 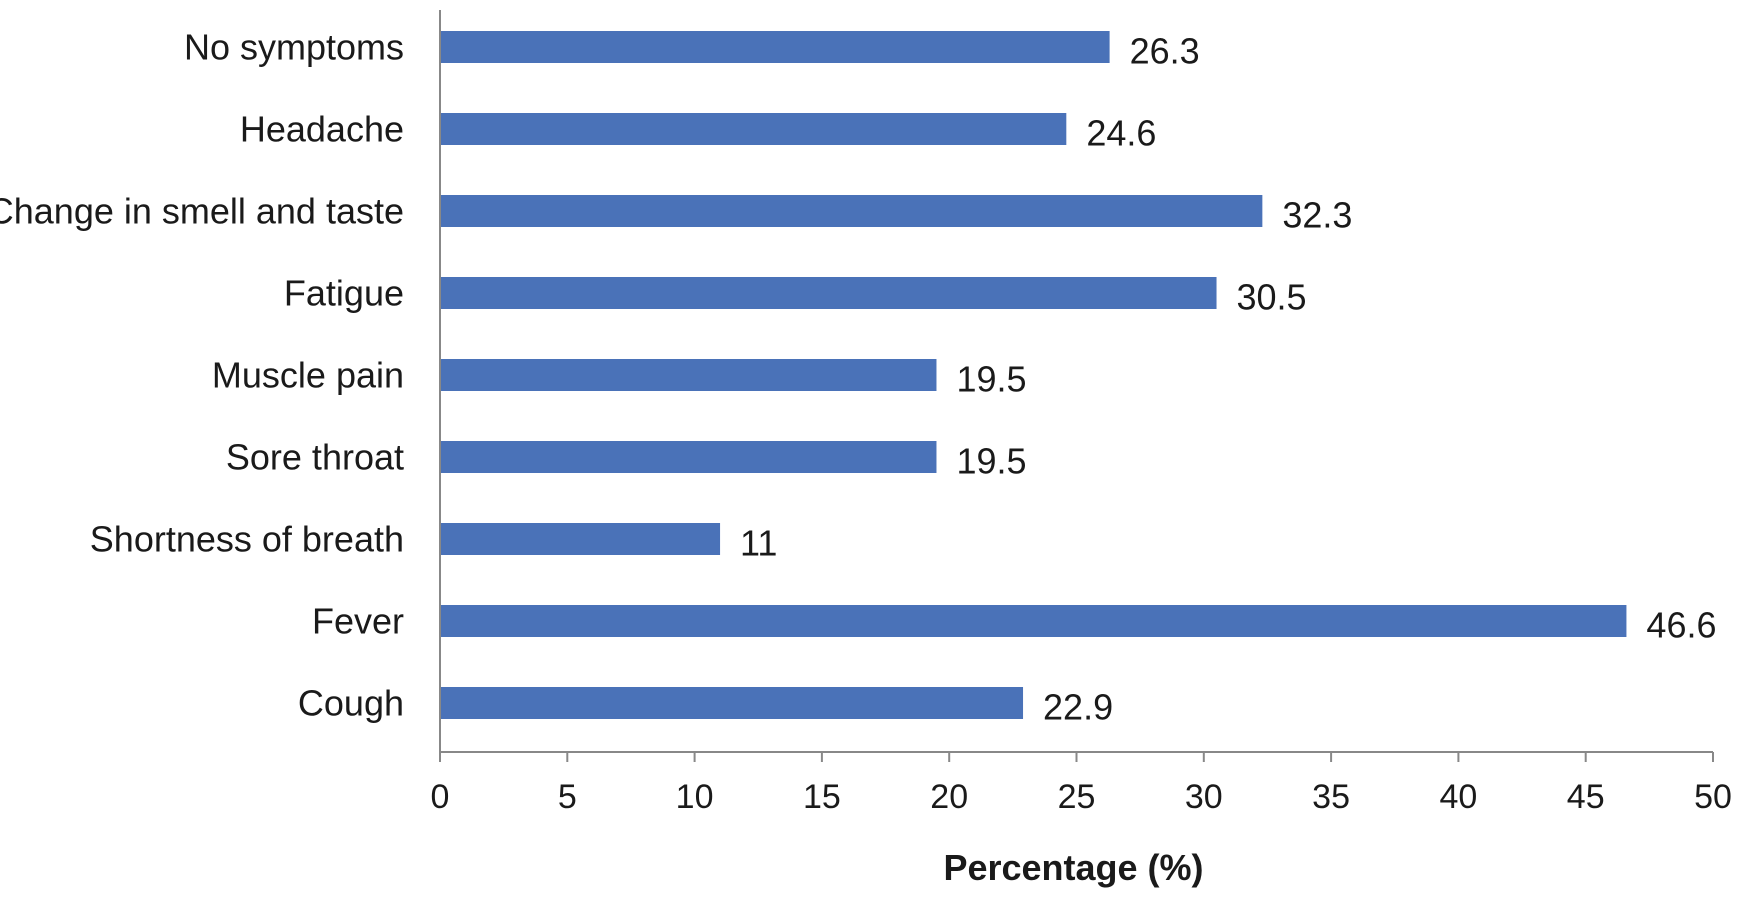 What do you see at coordinates (322, 129) in the screenshot?
I see `category-label: Headache` at bounding box center [322, 129].